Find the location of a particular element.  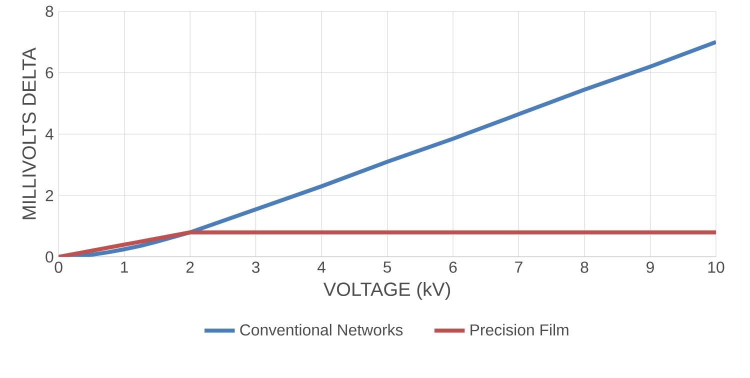

x-tick-label: 0 is located at coordinates (58, 267).